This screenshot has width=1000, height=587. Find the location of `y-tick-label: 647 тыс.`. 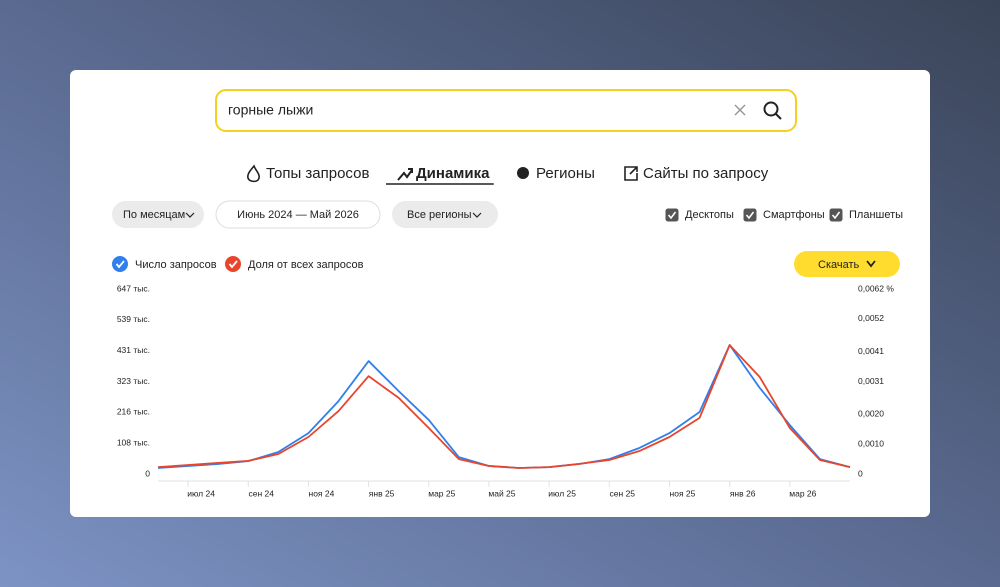

y-tick-label: 647 тыс. is located at coordinates (133, 288).